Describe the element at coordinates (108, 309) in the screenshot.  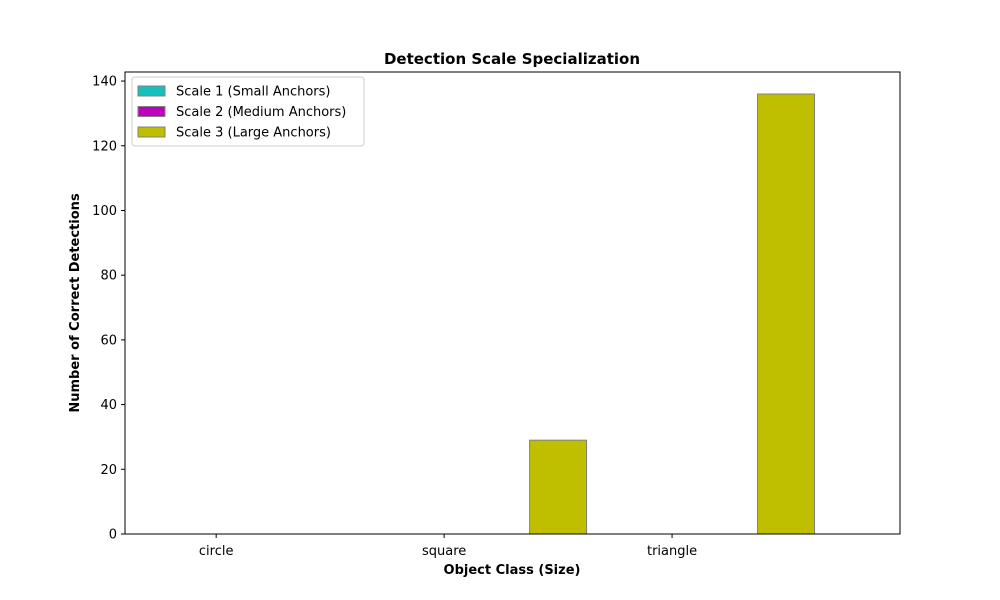
I see `y-axis-ticks: 0 20 40 60 80 100 120 140` at that location.